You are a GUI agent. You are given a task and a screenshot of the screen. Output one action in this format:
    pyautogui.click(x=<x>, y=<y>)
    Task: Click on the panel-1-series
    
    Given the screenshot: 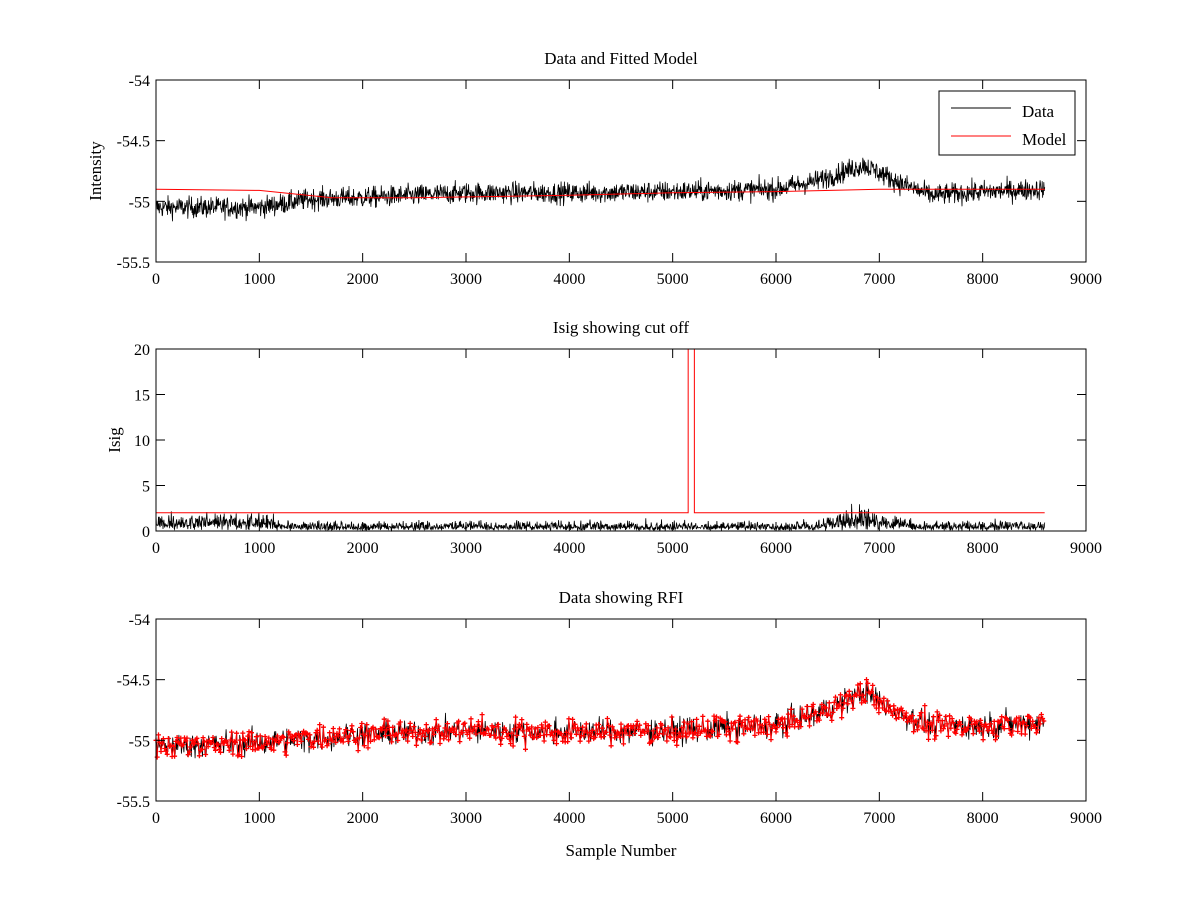 What is the action you would take?
    pyautogui.click(x=600, y=189)
    